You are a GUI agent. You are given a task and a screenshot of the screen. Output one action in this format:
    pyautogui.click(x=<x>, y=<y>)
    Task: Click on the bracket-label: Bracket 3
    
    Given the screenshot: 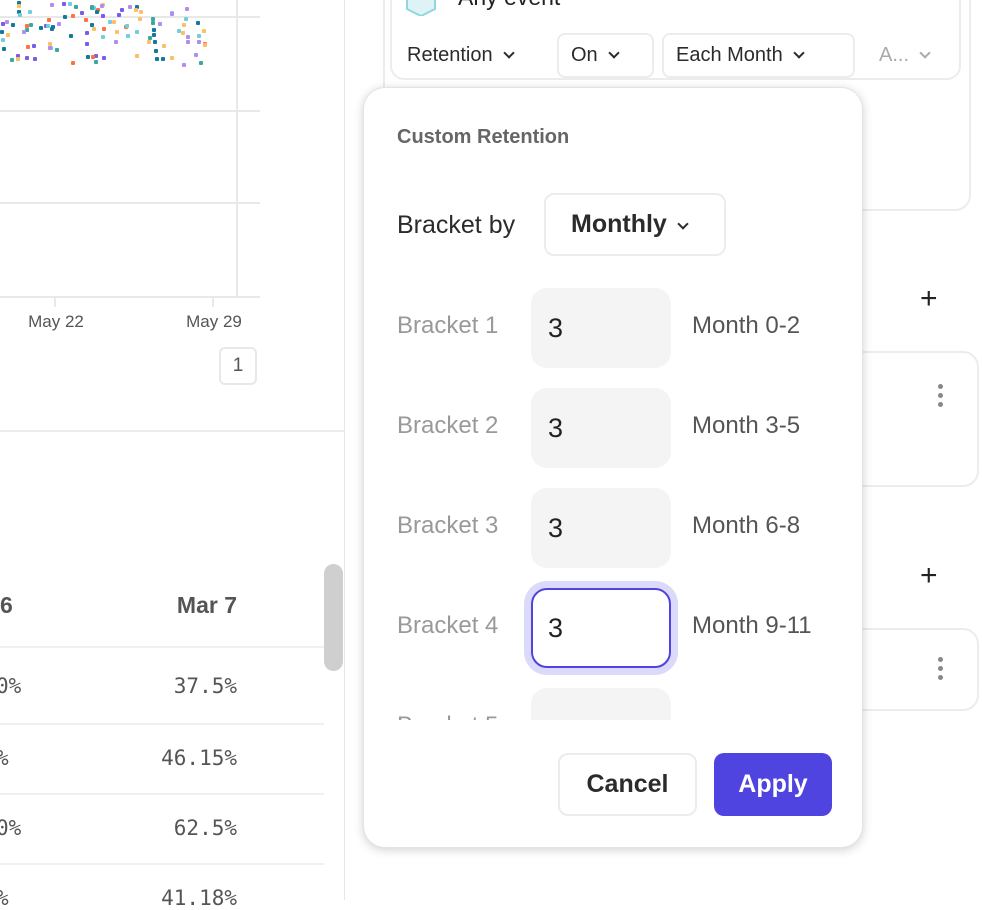 What is the action you would take?
    pyautogui.click(x=448, y=525)
    